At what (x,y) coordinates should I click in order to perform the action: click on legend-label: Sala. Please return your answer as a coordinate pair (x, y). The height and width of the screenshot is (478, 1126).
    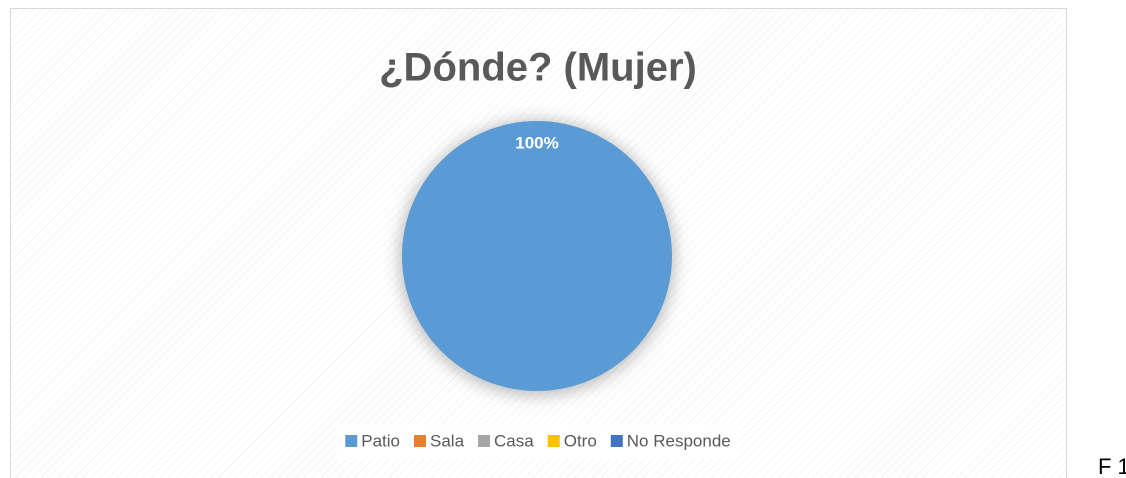
    Looking at the image, I should click on (447, 440).